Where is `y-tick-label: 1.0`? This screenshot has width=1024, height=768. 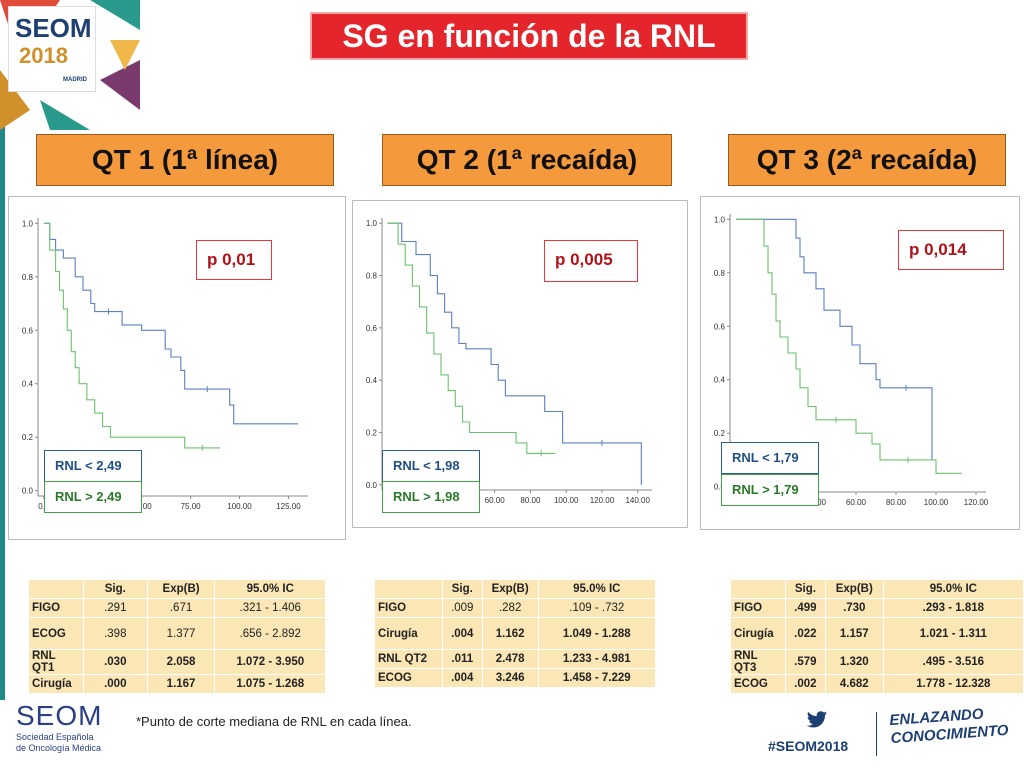
y-tick-label: 1.0 is located at coordinates (372, 223).